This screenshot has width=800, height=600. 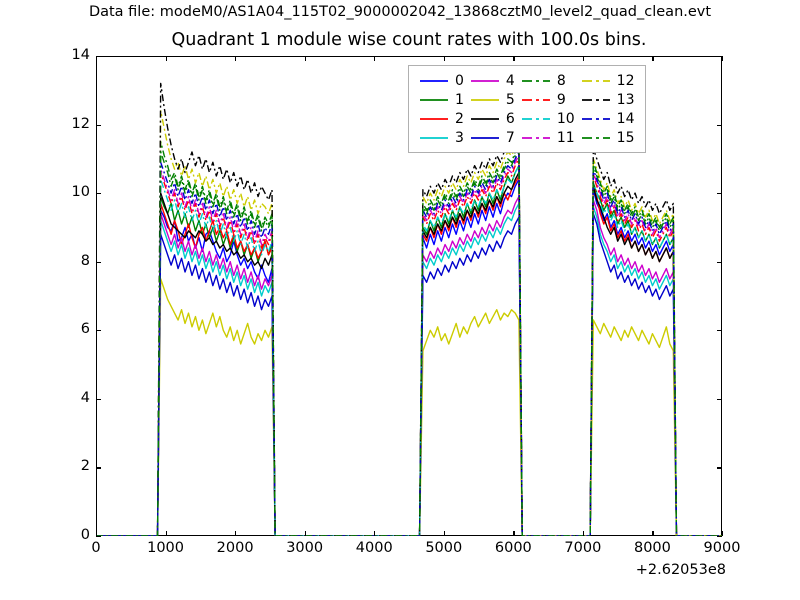 What do you see at coordinates (80, 192) in the screenshot?
I see `y-tick-label: 10` at bounding box center [80, 192].